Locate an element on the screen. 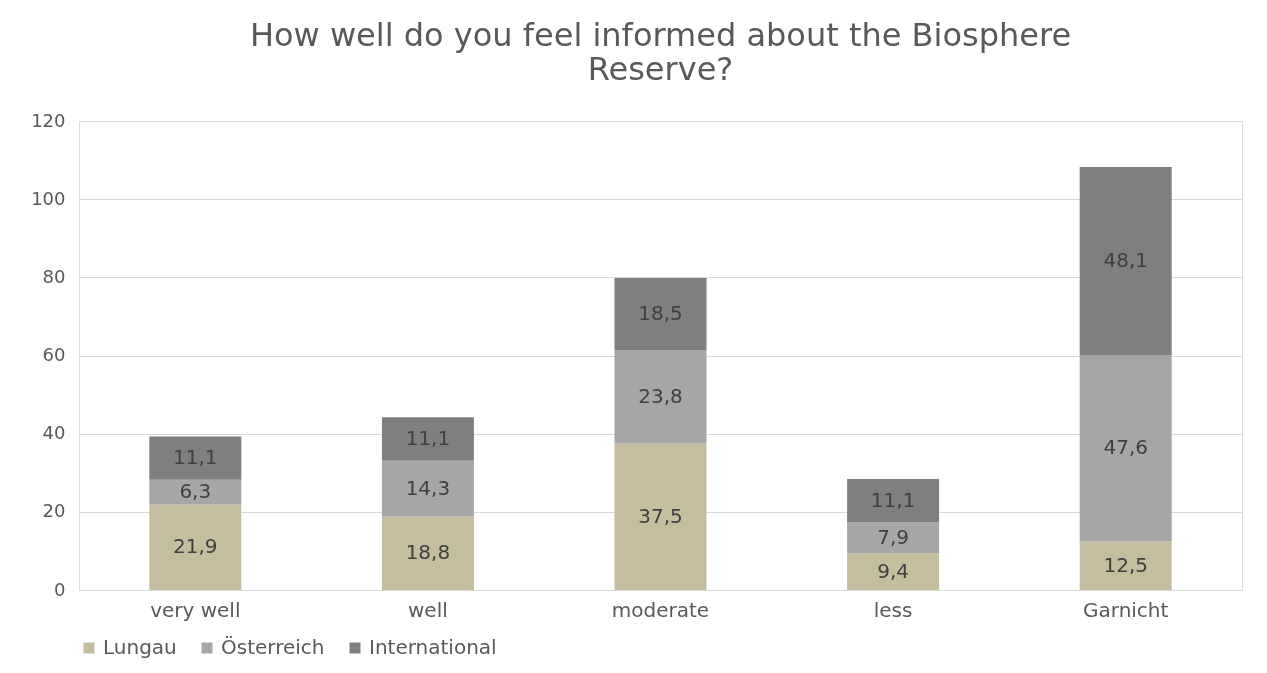 This screenshot has width=1267, height=673. data-label: 47,6 is located at coordinates (1125, 447).